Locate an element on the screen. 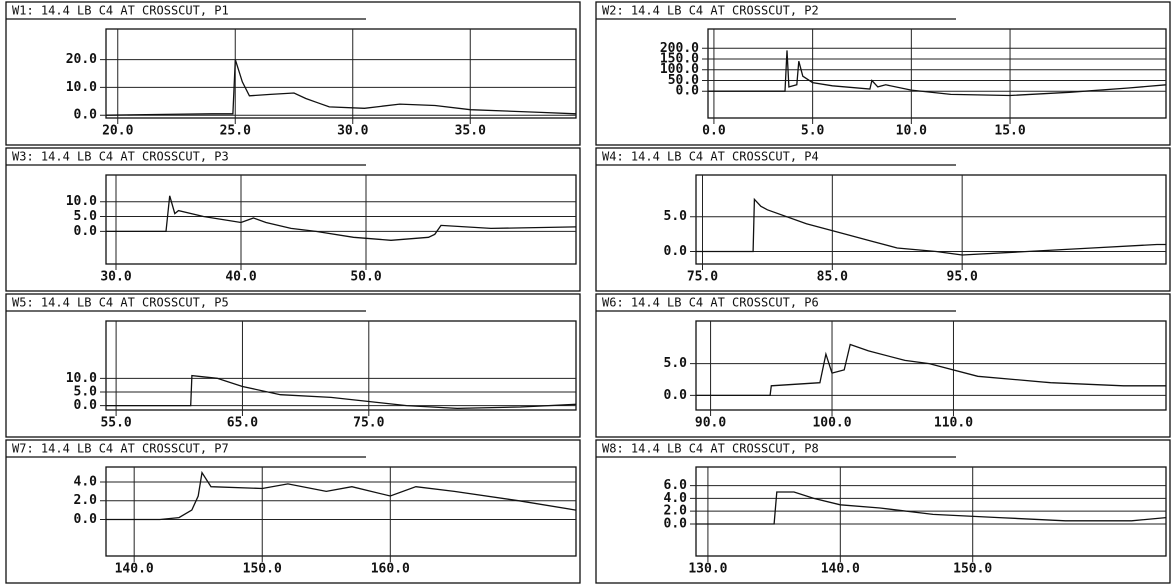 This screenshot has width=1175, height=584. x-tick-label: 65.0 is located at coordinates (242, 423).